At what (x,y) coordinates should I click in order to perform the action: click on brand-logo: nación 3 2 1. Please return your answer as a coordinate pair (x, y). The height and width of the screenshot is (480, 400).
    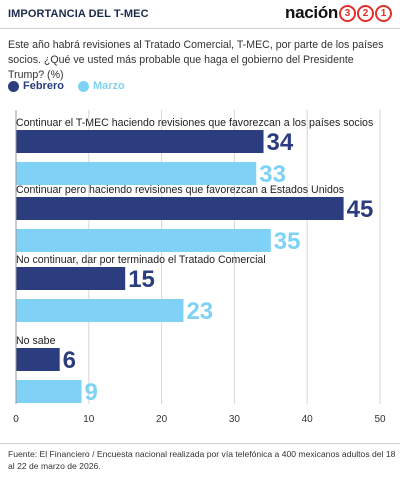
    Looking at the image, I should click on (338, 13).